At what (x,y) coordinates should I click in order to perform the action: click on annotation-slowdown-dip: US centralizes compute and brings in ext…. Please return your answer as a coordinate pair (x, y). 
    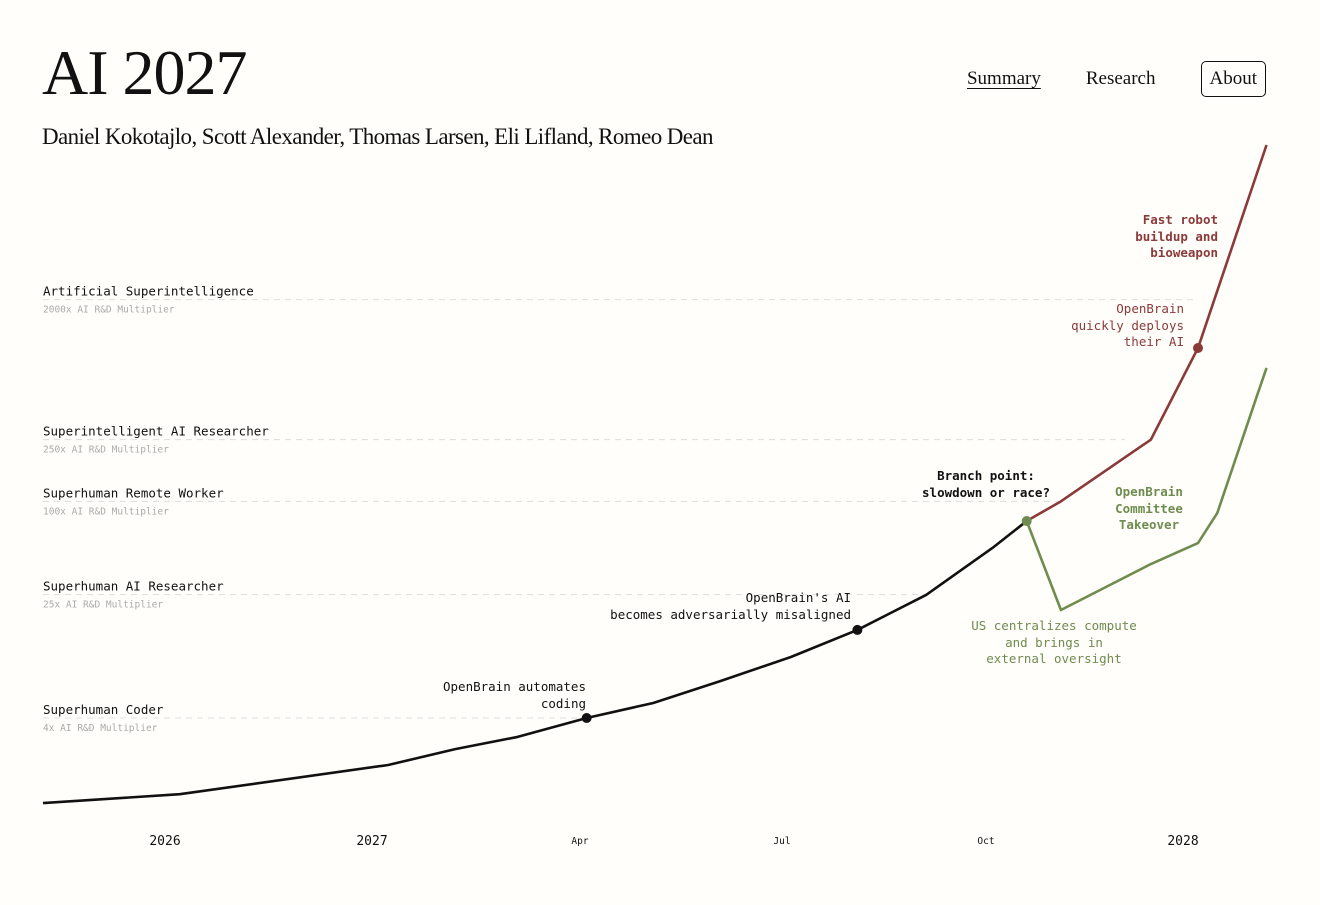
    Looking at the image, I should click on (1054, 642).